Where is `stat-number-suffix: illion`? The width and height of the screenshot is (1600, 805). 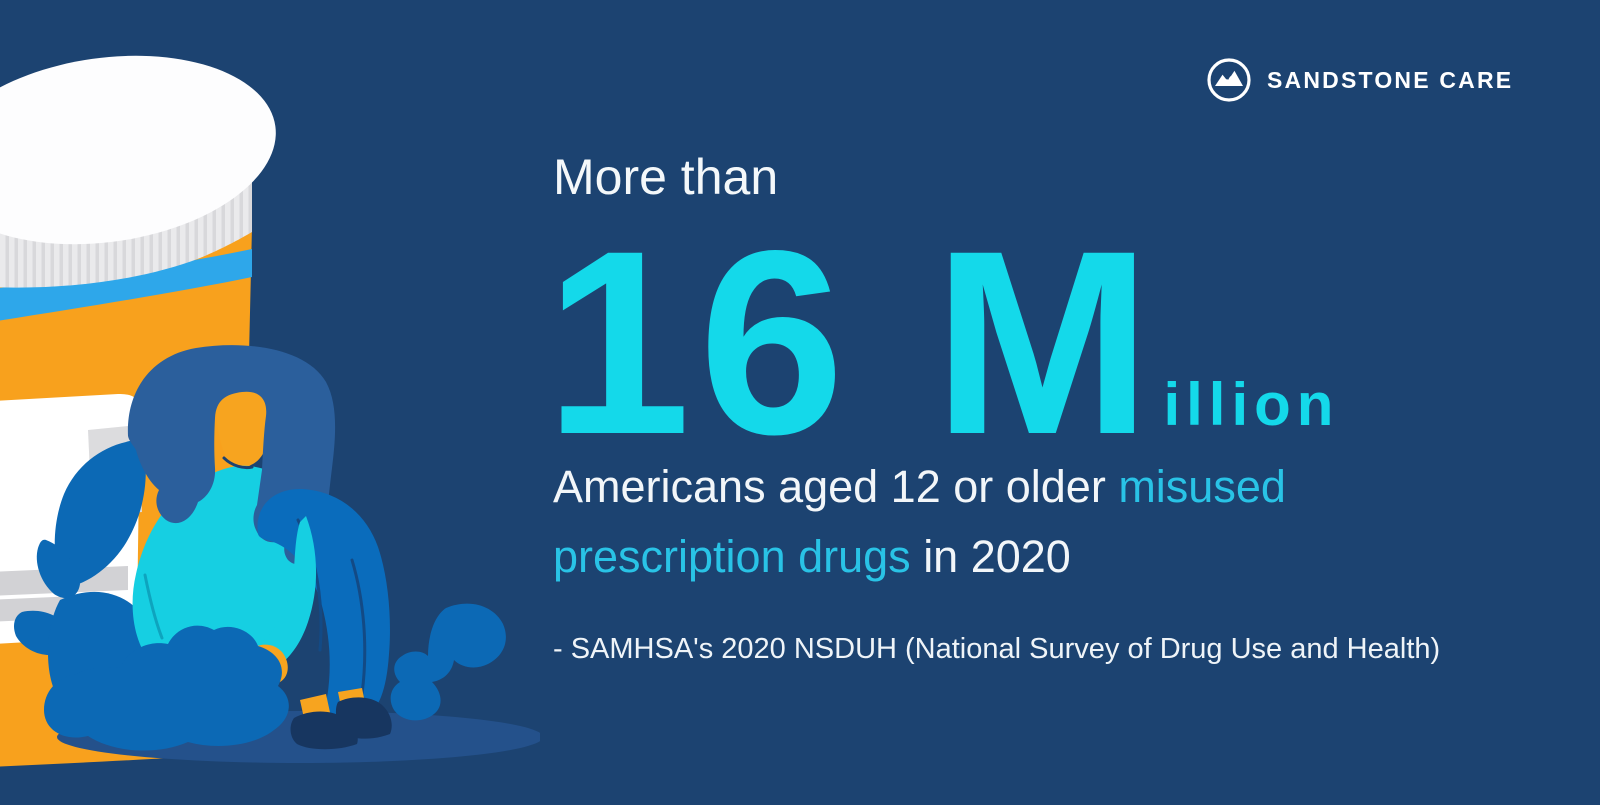 stat-number-suffix: illion is located at coordinates (1251, 404).